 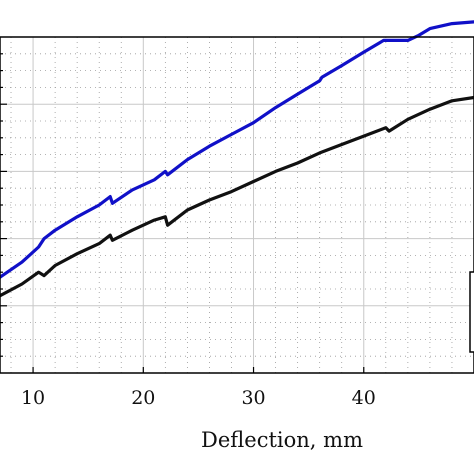 I want to click on x-axis-title: Deflection, mm, so click(x=282, y=440).